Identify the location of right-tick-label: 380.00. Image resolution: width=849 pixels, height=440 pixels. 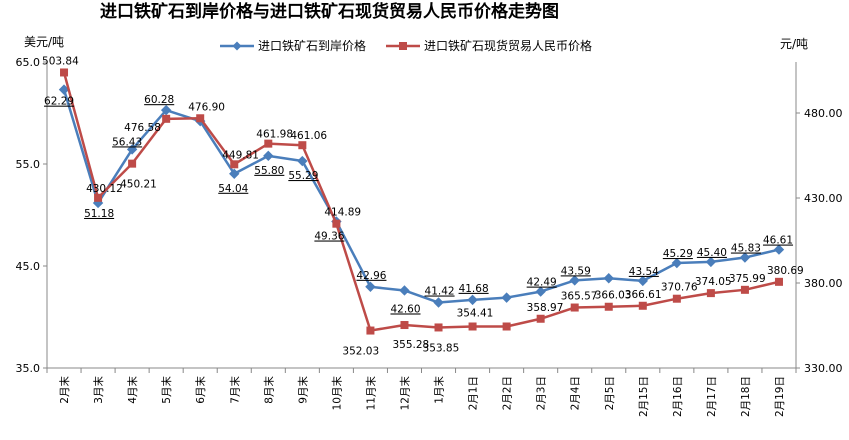
(823, 283).